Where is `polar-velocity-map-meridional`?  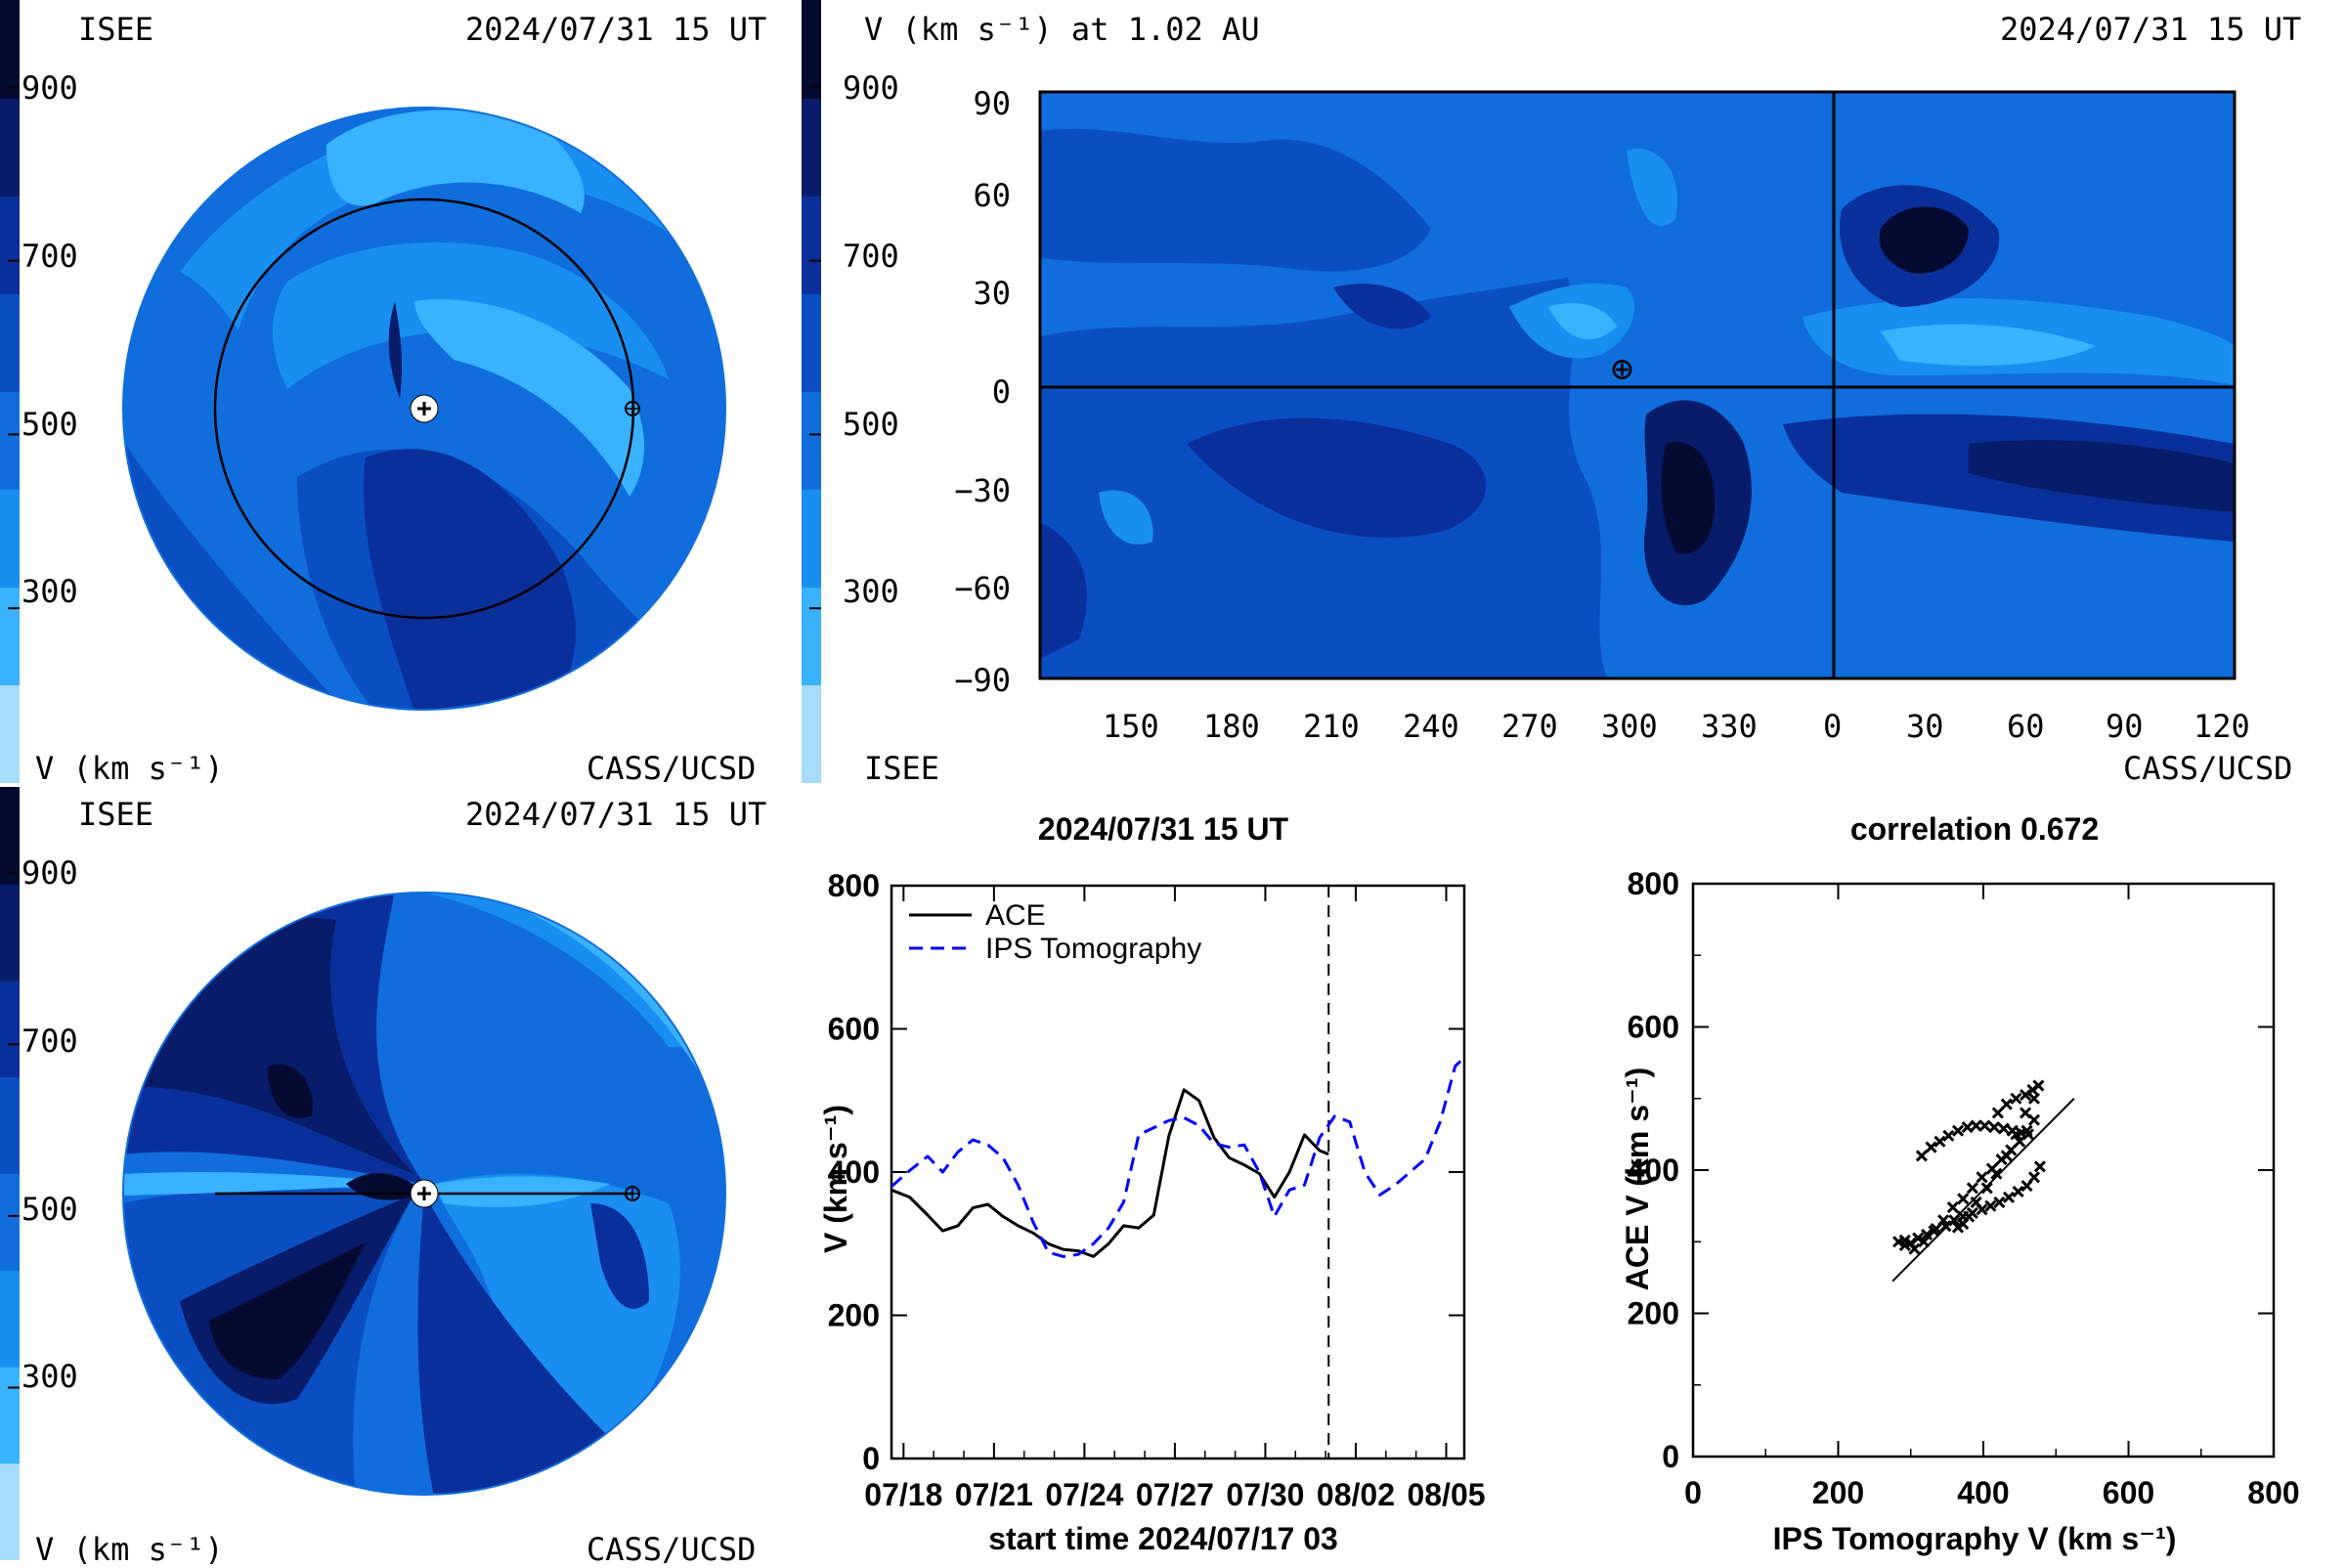 polar-velocity-map-meridional is located at coordinates (424, 1194).